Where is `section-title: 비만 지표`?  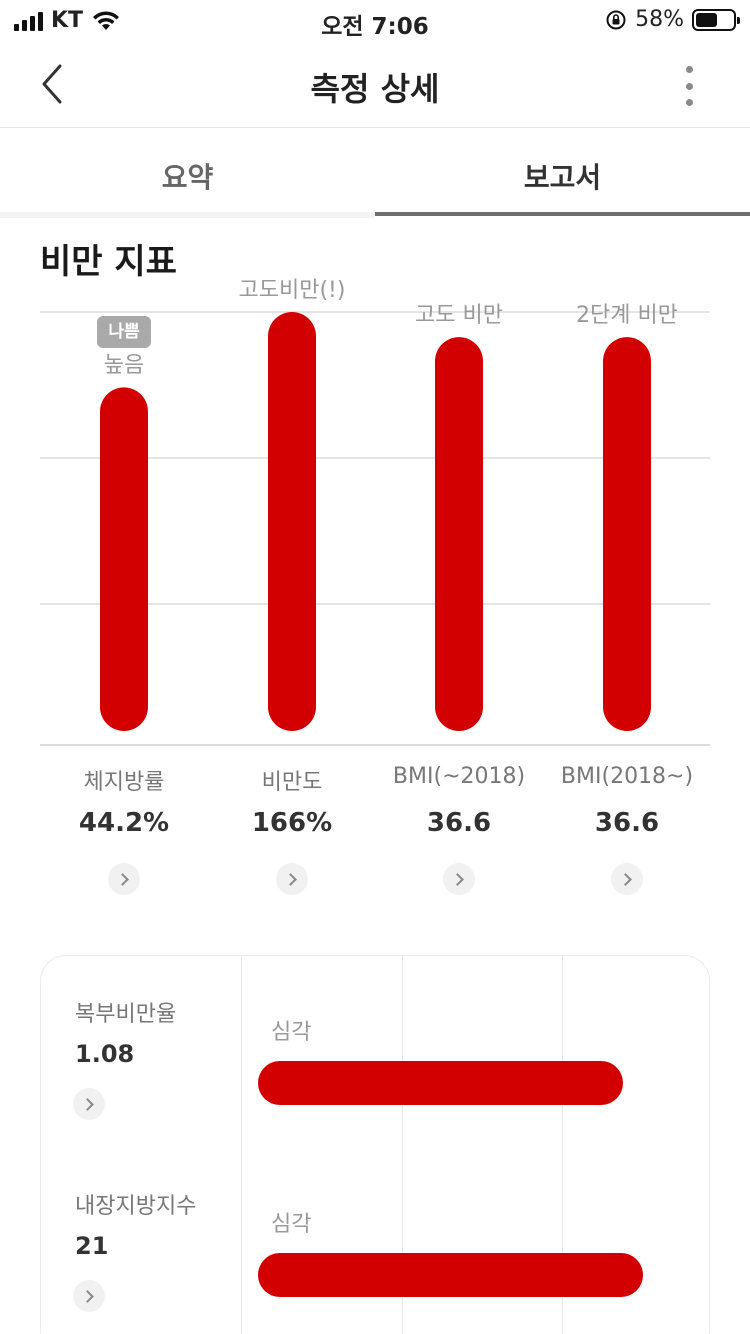
section-title: 비만 지표 is located at coordinates (108, 262).